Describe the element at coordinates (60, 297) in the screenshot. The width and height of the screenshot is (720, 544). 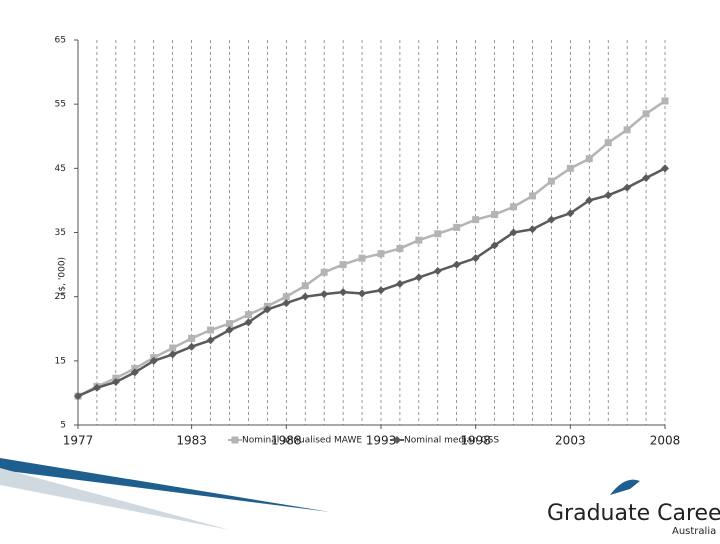
I see `y-tick-label: 25` at that location.